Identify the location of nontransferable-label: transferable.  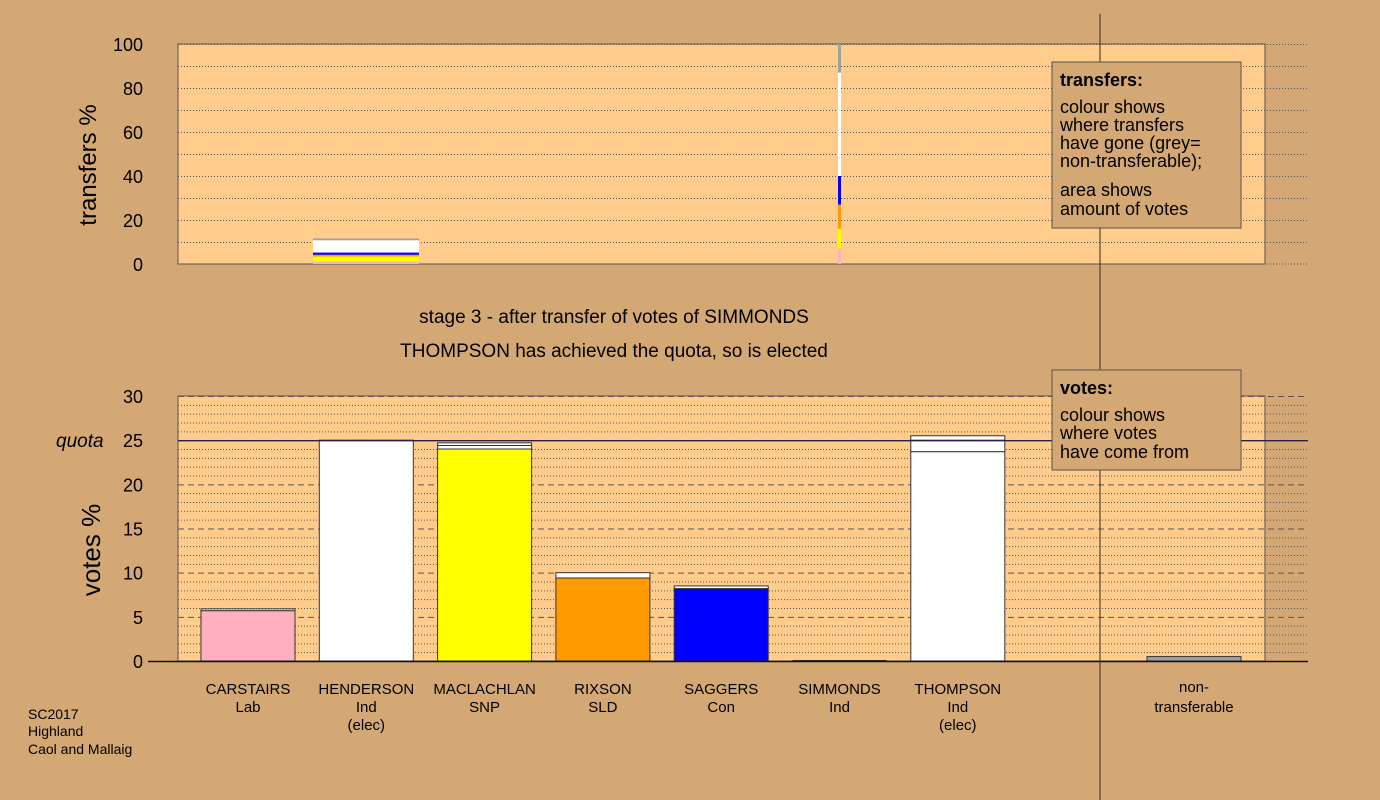
(1193, 707).